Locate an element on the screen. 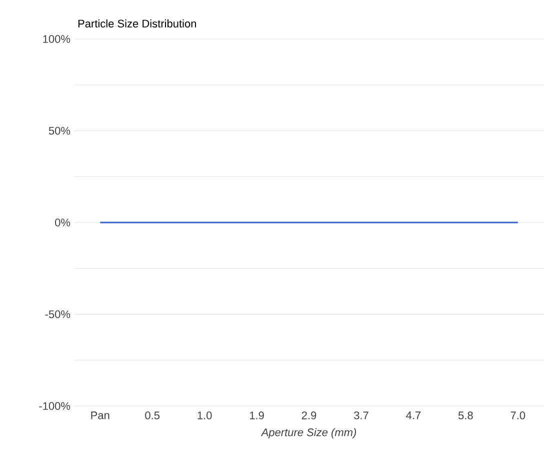 The width and height of the screenshot is (544, 459). y-tick-label: 0% is located at coordinates (62, 222).